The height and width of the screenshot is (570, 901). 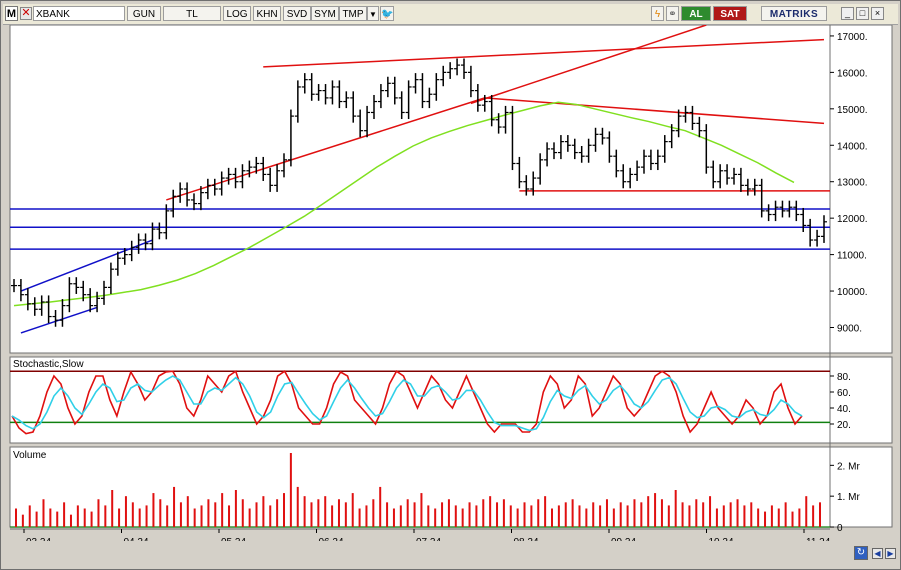 I want to click on scroll-left-icon: ◀, so click(x=877, y=553).